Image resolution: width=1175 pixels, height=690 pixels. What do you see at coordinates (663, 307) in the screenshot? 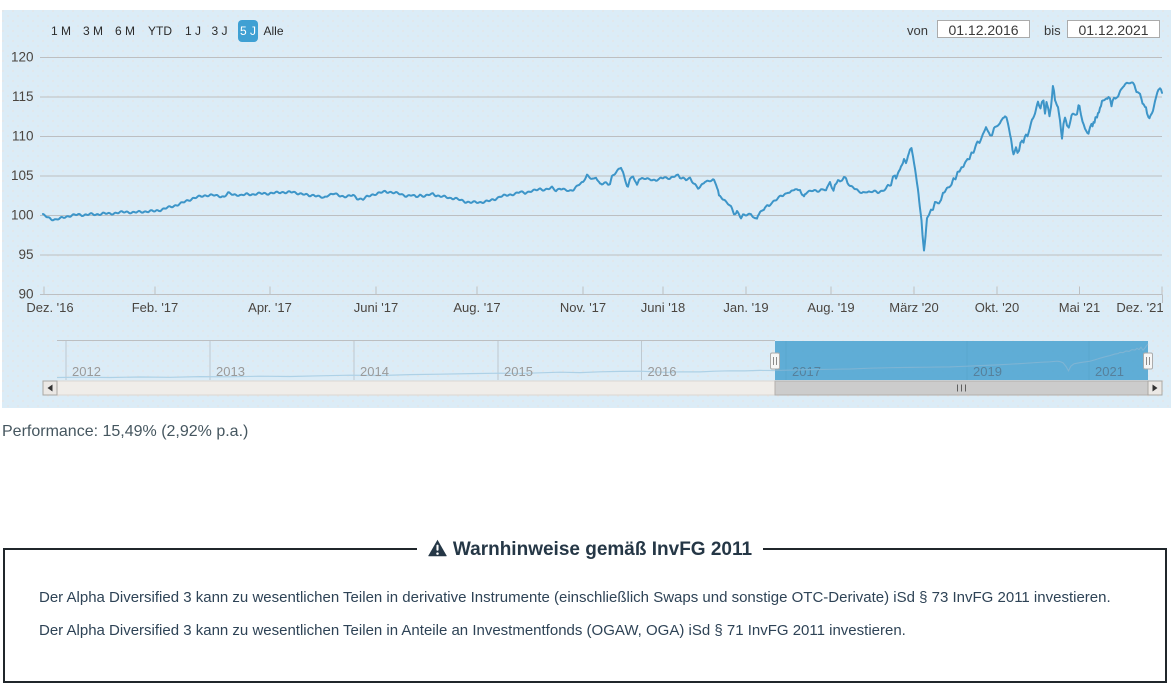
I see `svg-text: Juni '18` at bounding box center [663, 307].